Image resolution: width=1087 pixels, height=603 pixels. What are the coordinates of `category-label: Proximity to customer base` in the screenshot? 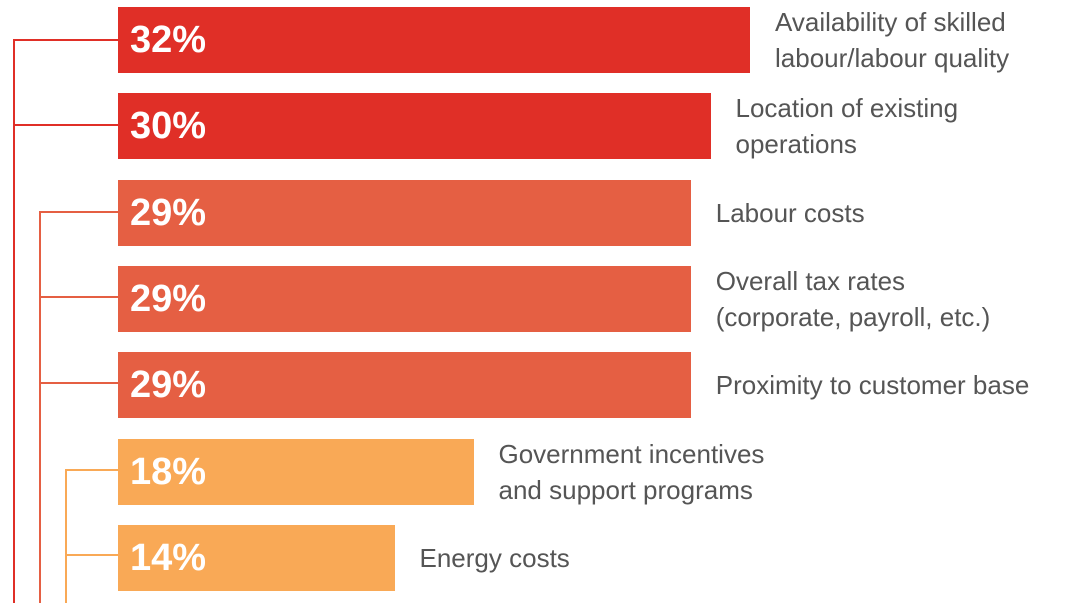 It's located at (872, 385).